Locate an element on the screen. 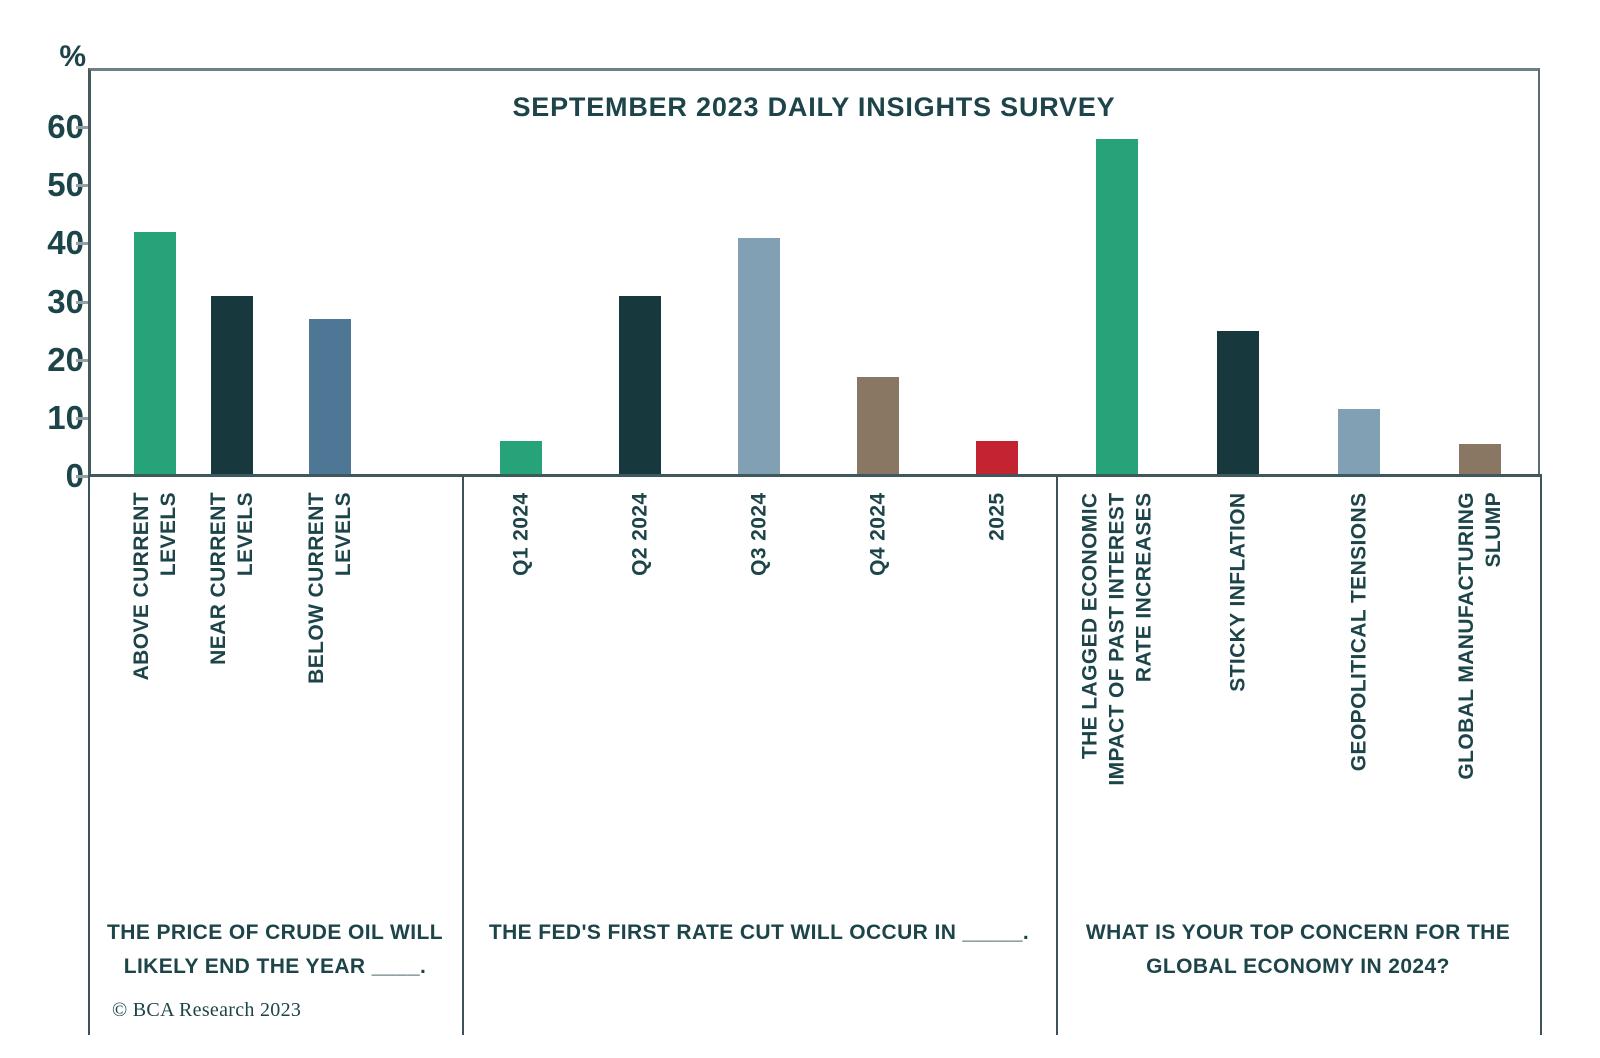 The height and width of the screenshot is (1058, 1600). bar-global-manufacturing-slump is located at coordinates (1480, 460).